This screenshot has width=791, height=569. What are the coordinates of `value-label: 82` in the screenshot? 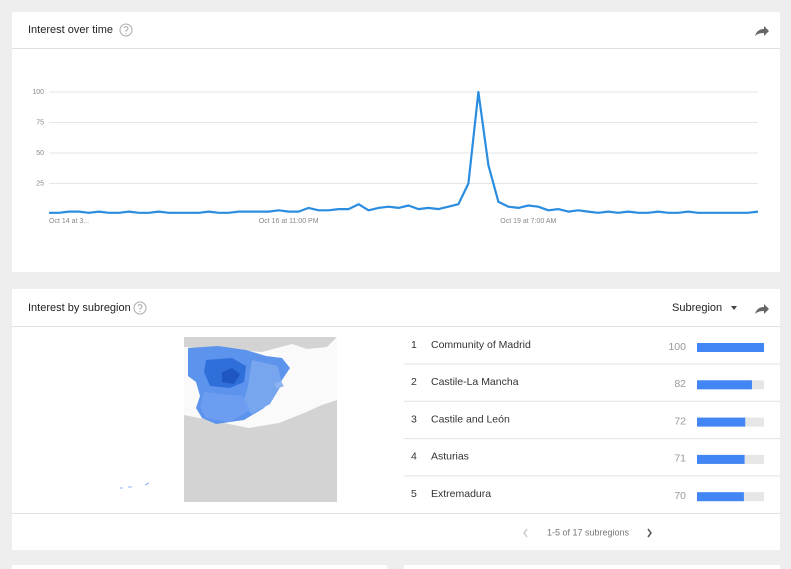 It's located at (680, 384).